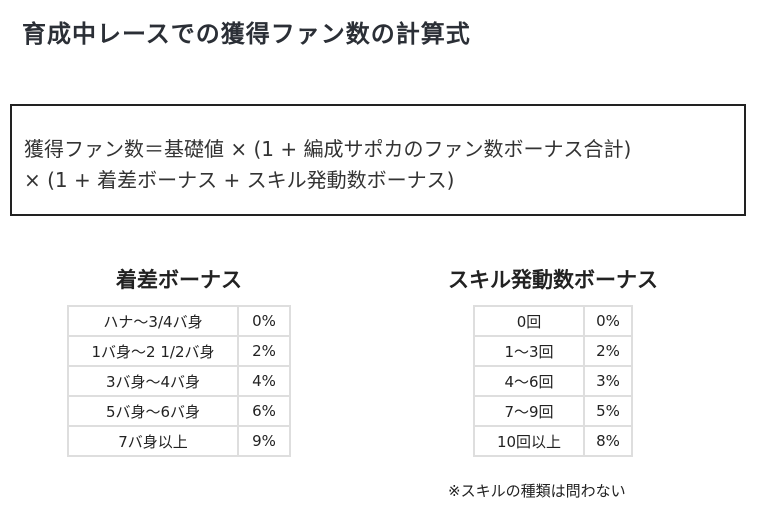 The image size is (764, 510). I want to click on skill-label-cell: 7～9回, so click(529, 411).